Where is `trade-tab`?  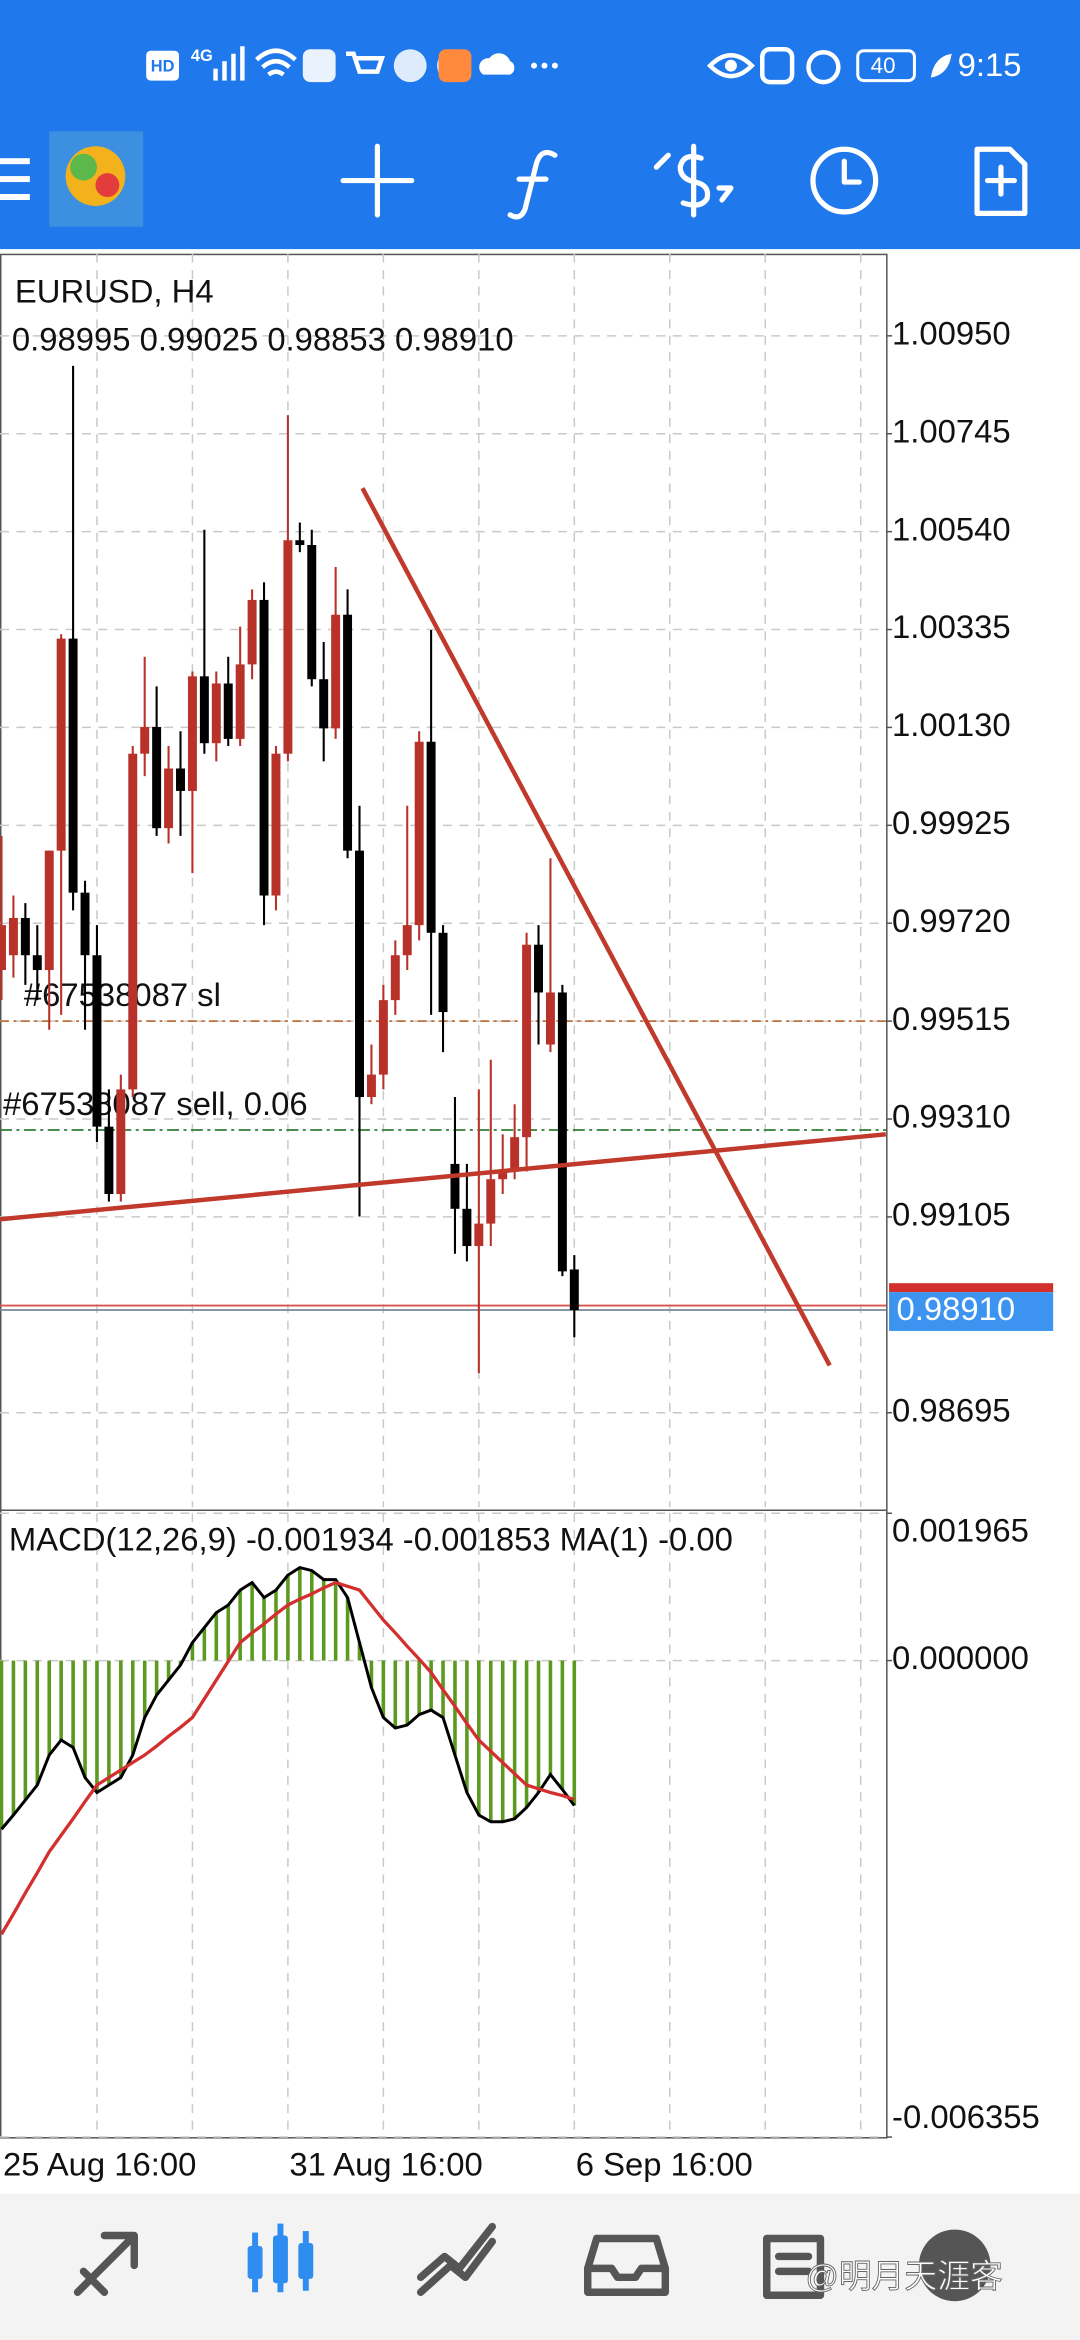 trade-tab is located at coordinates (456, 2259).